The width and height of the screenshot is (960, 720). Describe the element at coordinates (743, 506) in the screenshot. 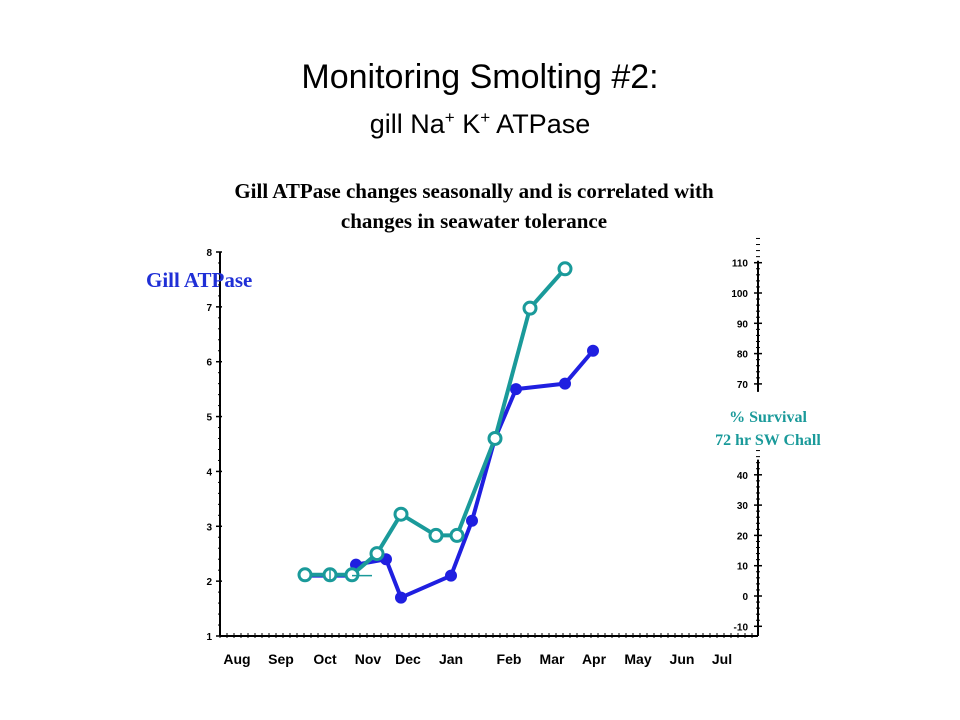

I see `y2-tick-label: 30` at that location.